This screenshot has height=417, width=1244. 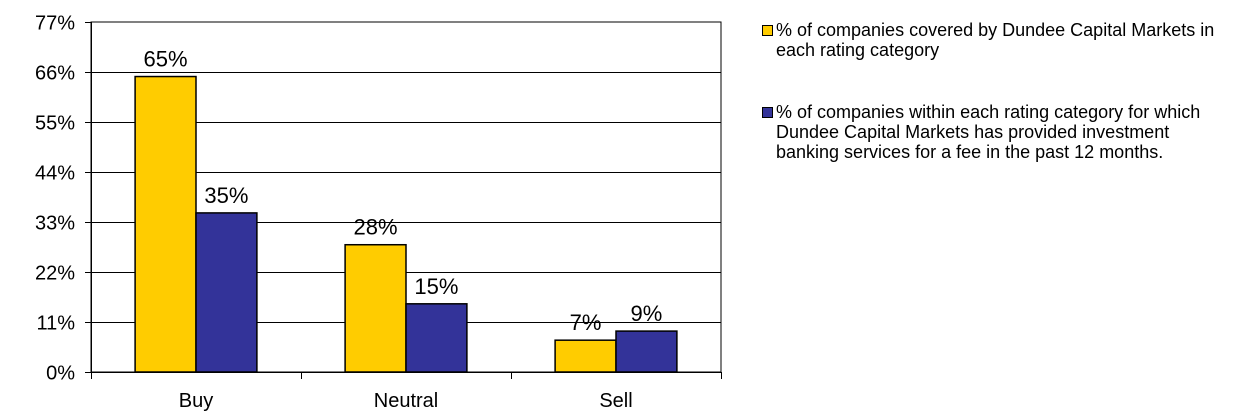 What do you see at coordinates (436, 286) in the screenshot?
I see `data-label: 15%` at bounding box center [436, 286].